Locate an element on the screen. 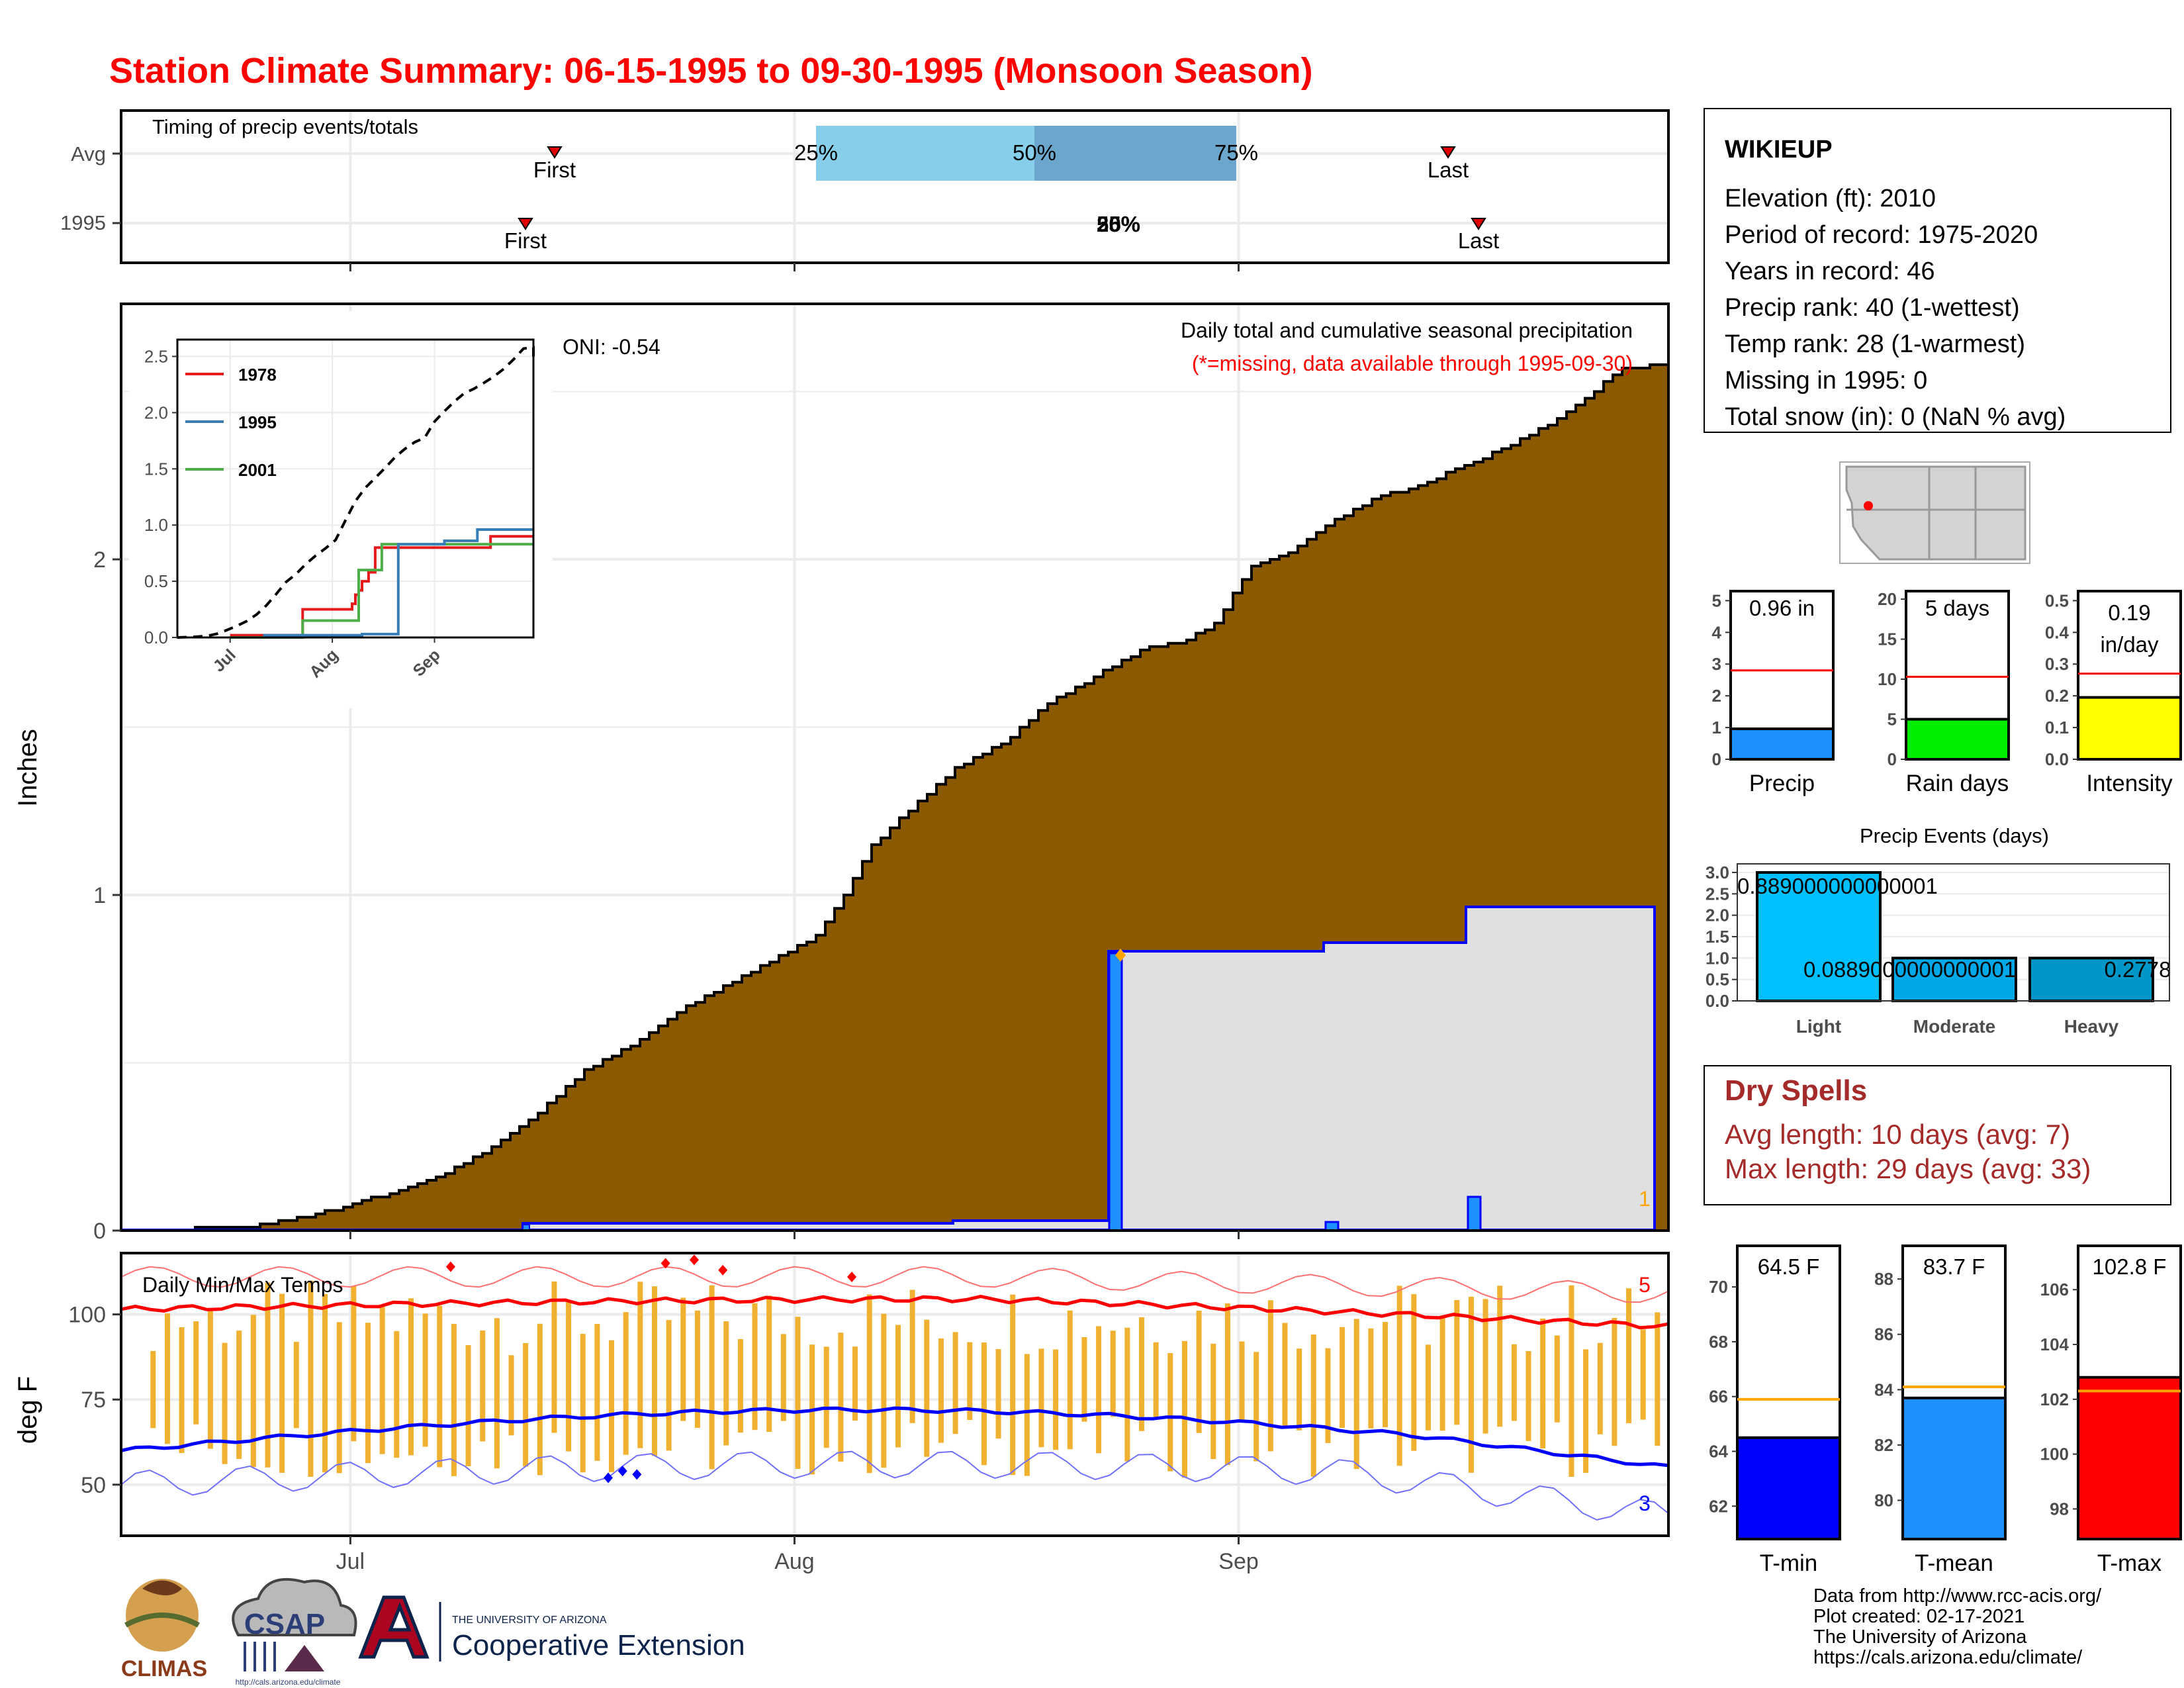  inset-ytick-label: 2.5 is located at coordinates (156, 356).